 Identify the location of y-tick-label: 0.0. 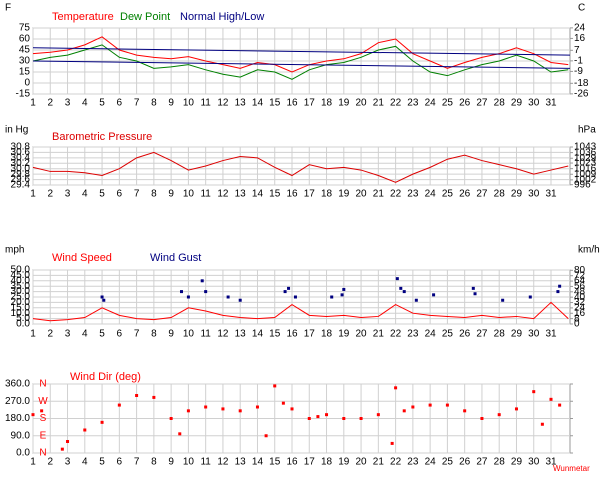
(23, 453).